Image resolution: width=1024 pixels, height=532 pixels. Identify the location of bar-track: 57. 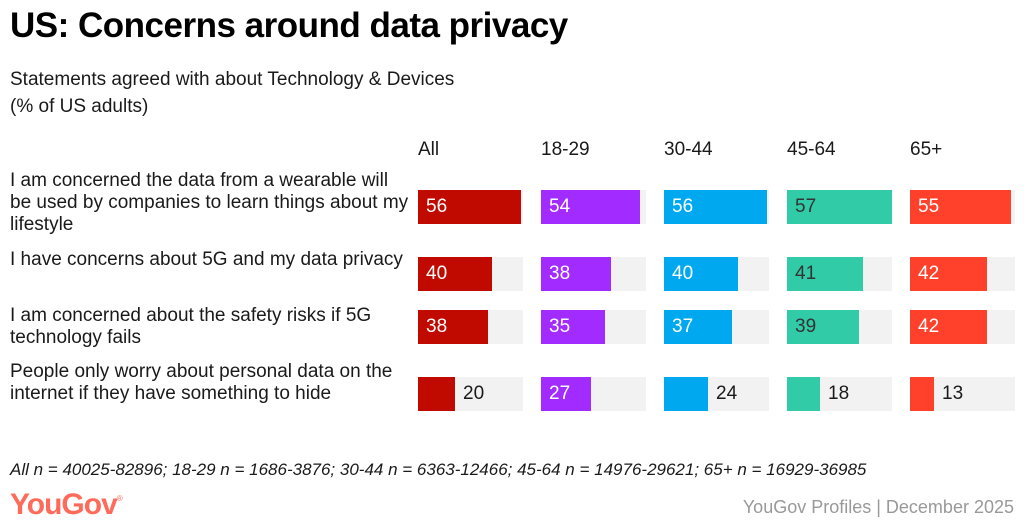
(839, 207).